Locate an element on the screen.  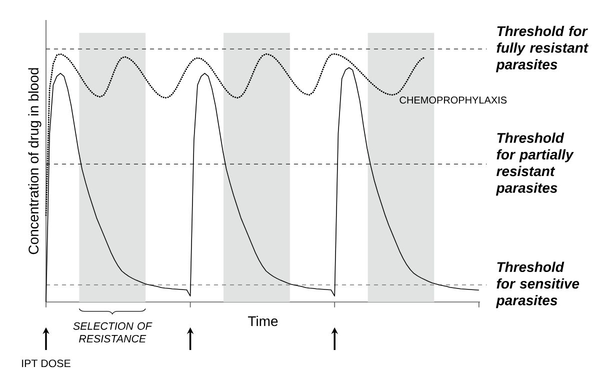
text: IPT DOSE is located at coordinates (46, 364).